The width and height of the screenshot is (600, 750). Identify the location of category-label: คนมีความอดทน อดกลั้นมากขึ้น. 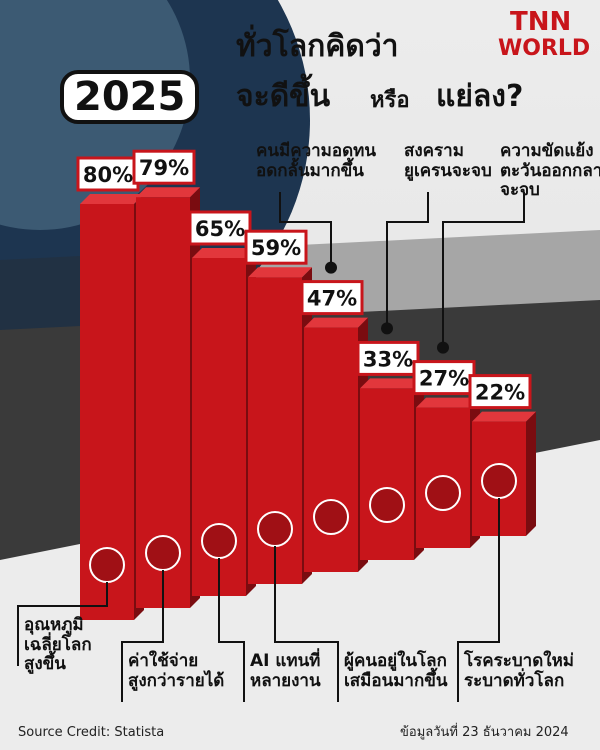
(316, 161).